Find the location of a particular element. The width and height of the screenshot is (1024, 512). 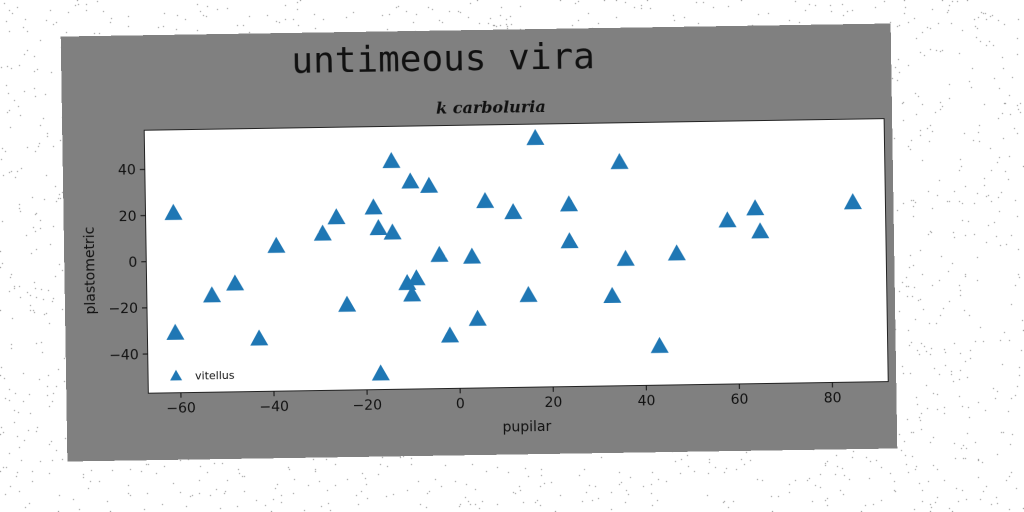

y-axis-label: plastometric is located at coordinates (90, 271).